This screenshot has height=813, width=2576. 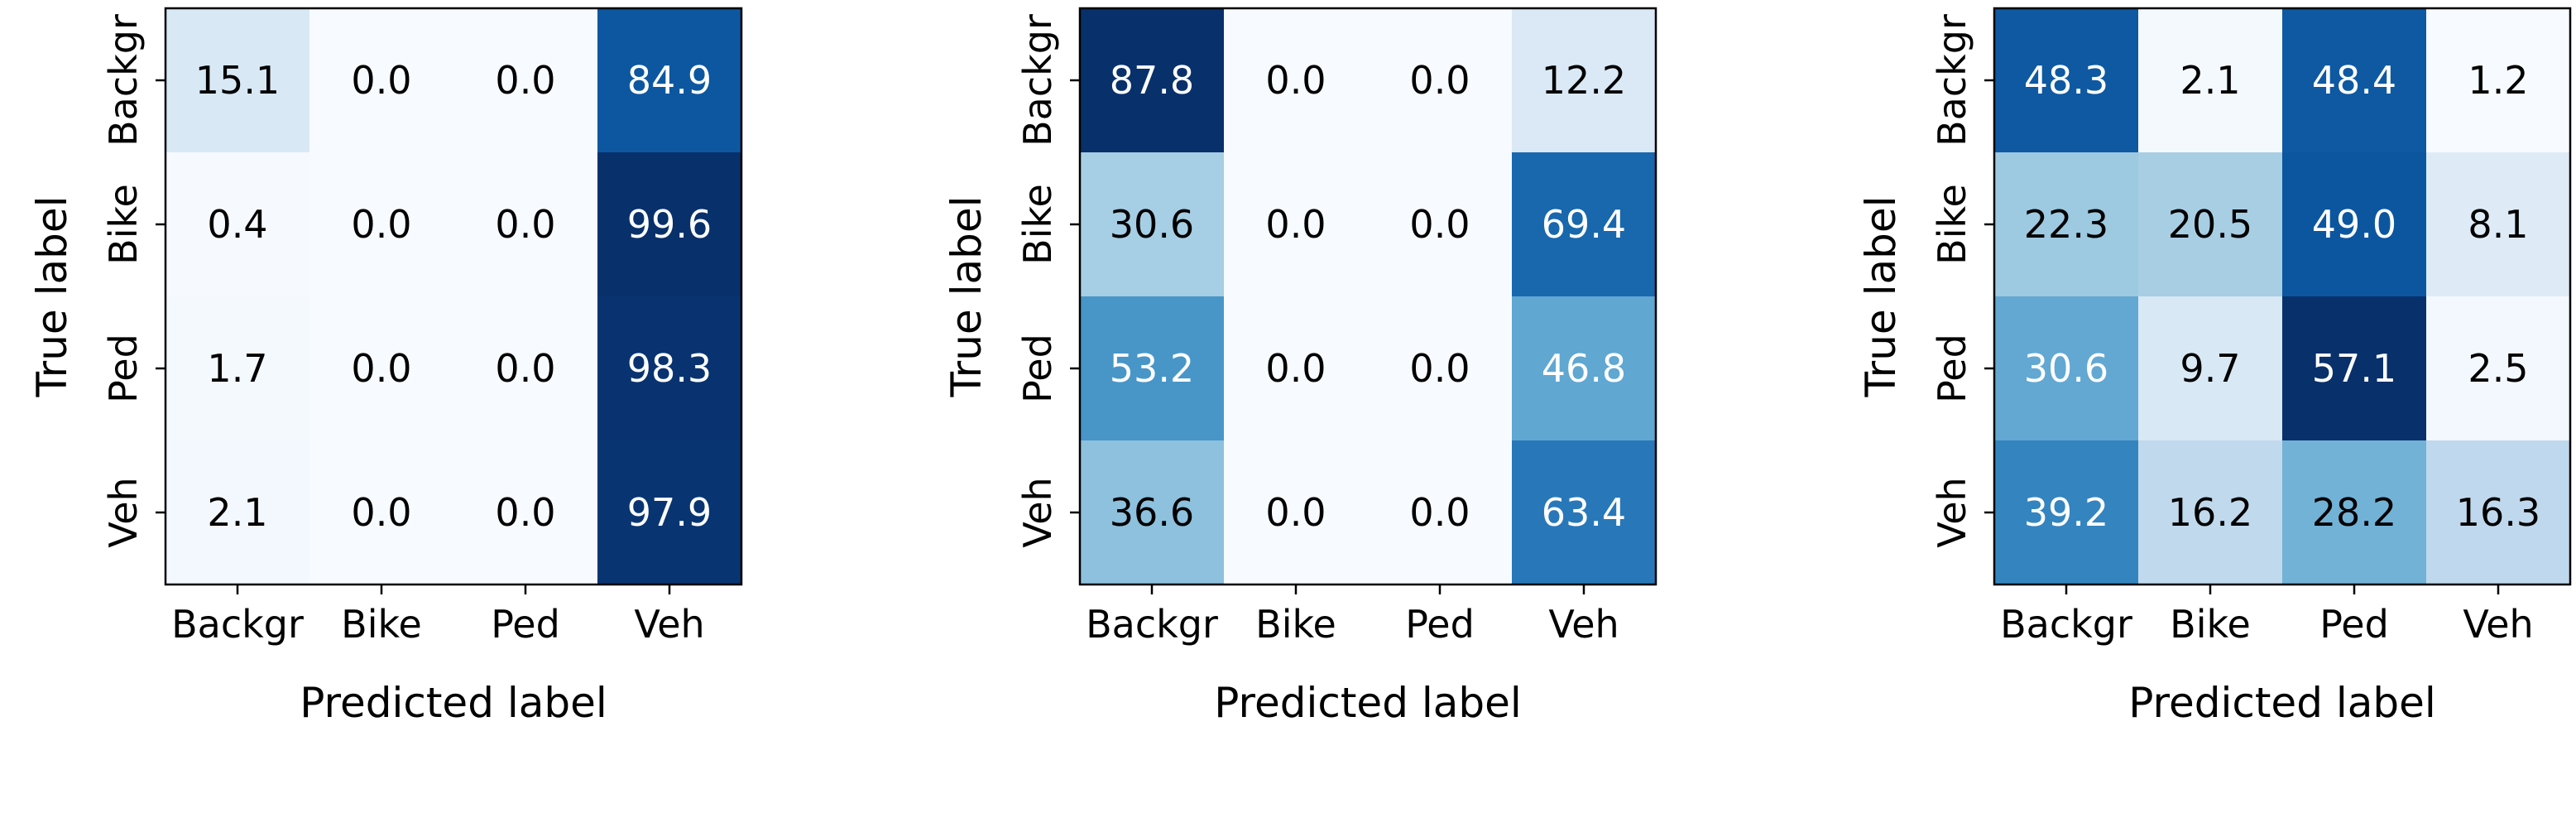 I want to click on cell-value-label: 1.2, so click(x=2498, y=80).